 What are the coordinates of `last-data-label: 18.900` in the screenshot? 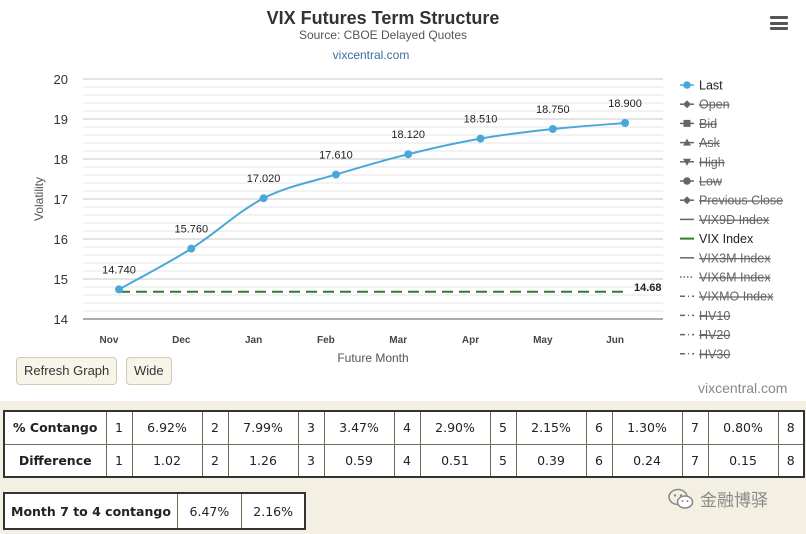 It's located at (625, 104).